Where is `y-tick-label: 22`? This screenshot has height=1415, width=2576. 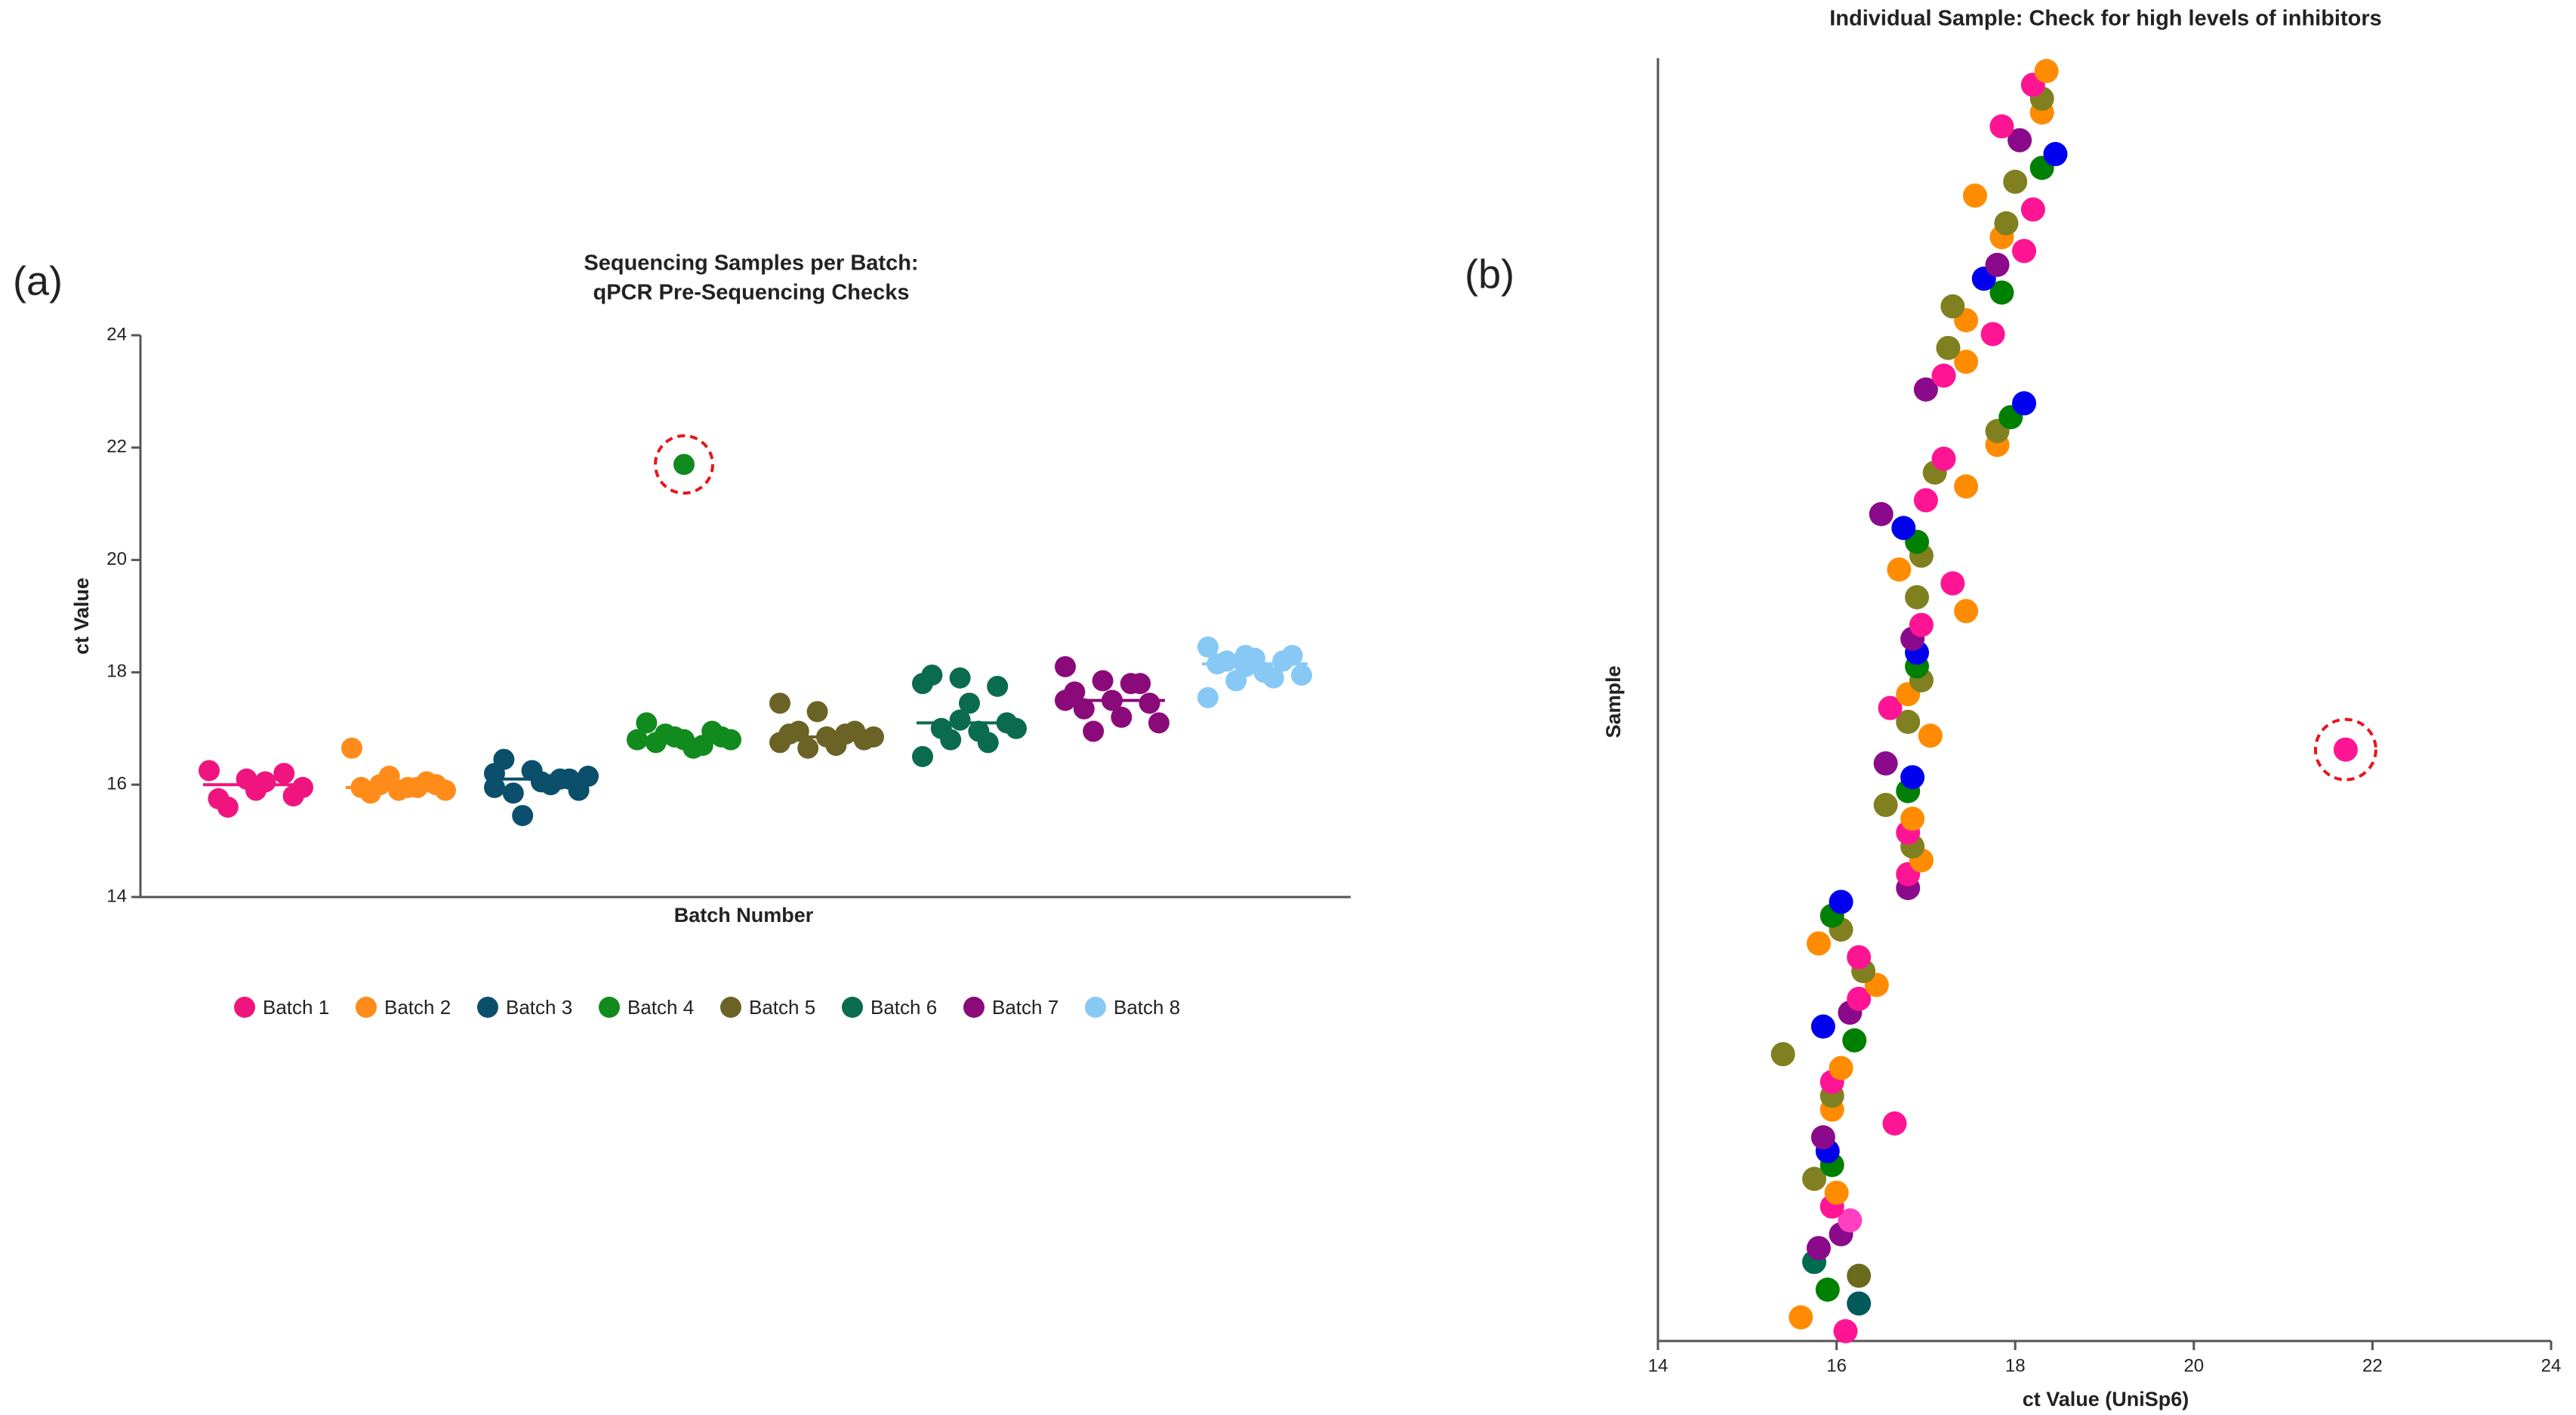 y-tick-label: 22 is located at coordinates (116, 446).